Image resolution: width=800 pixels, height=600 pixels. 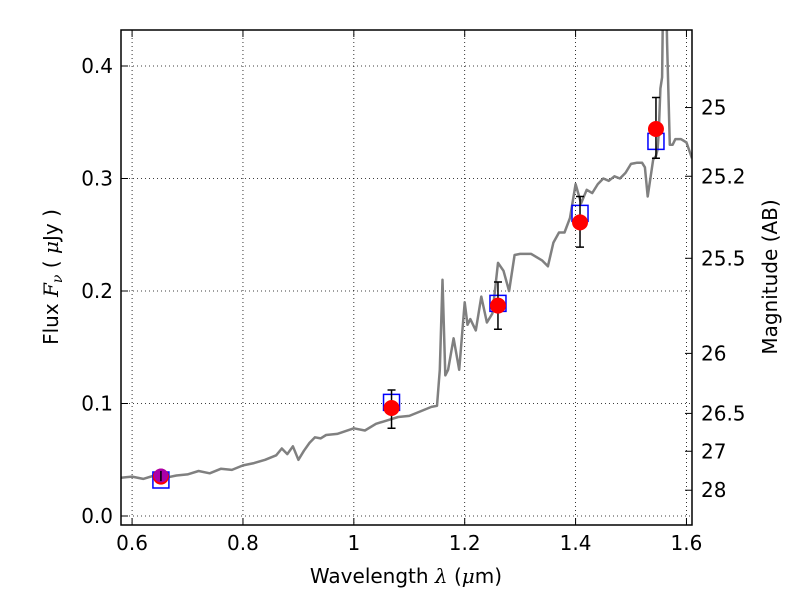 What do you see at coordinates (132, 543) in the screenshot?
I see `x-tick-label: 0.6` at bounding box center [132, 543].